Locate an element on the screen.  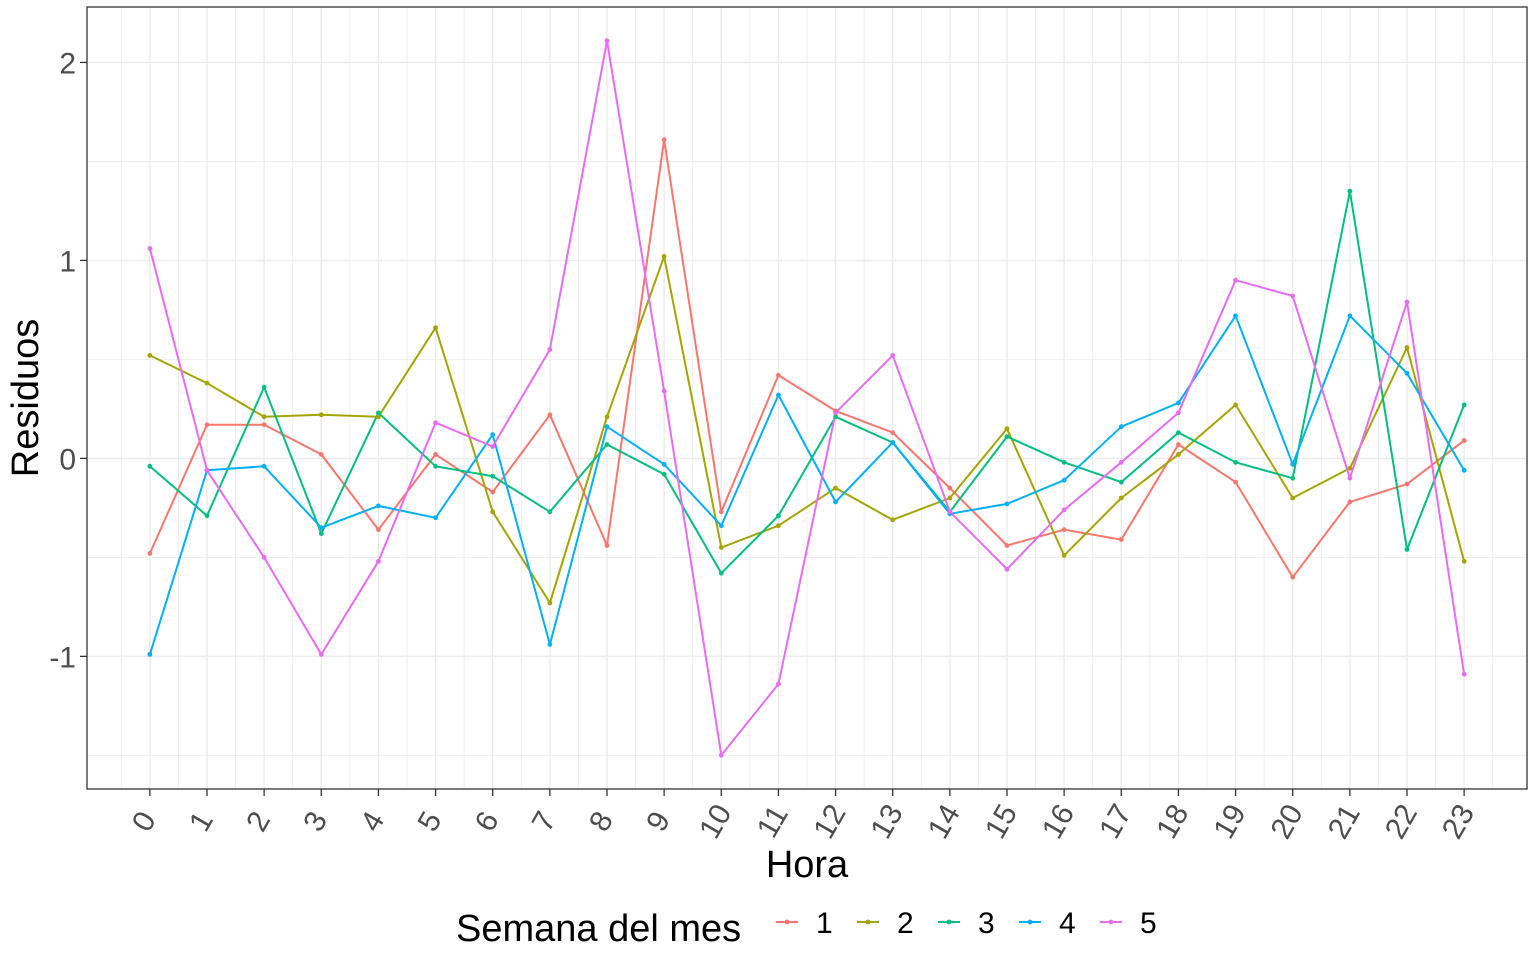
legend-item-5: 5 is located at coordinates (1128, 923).